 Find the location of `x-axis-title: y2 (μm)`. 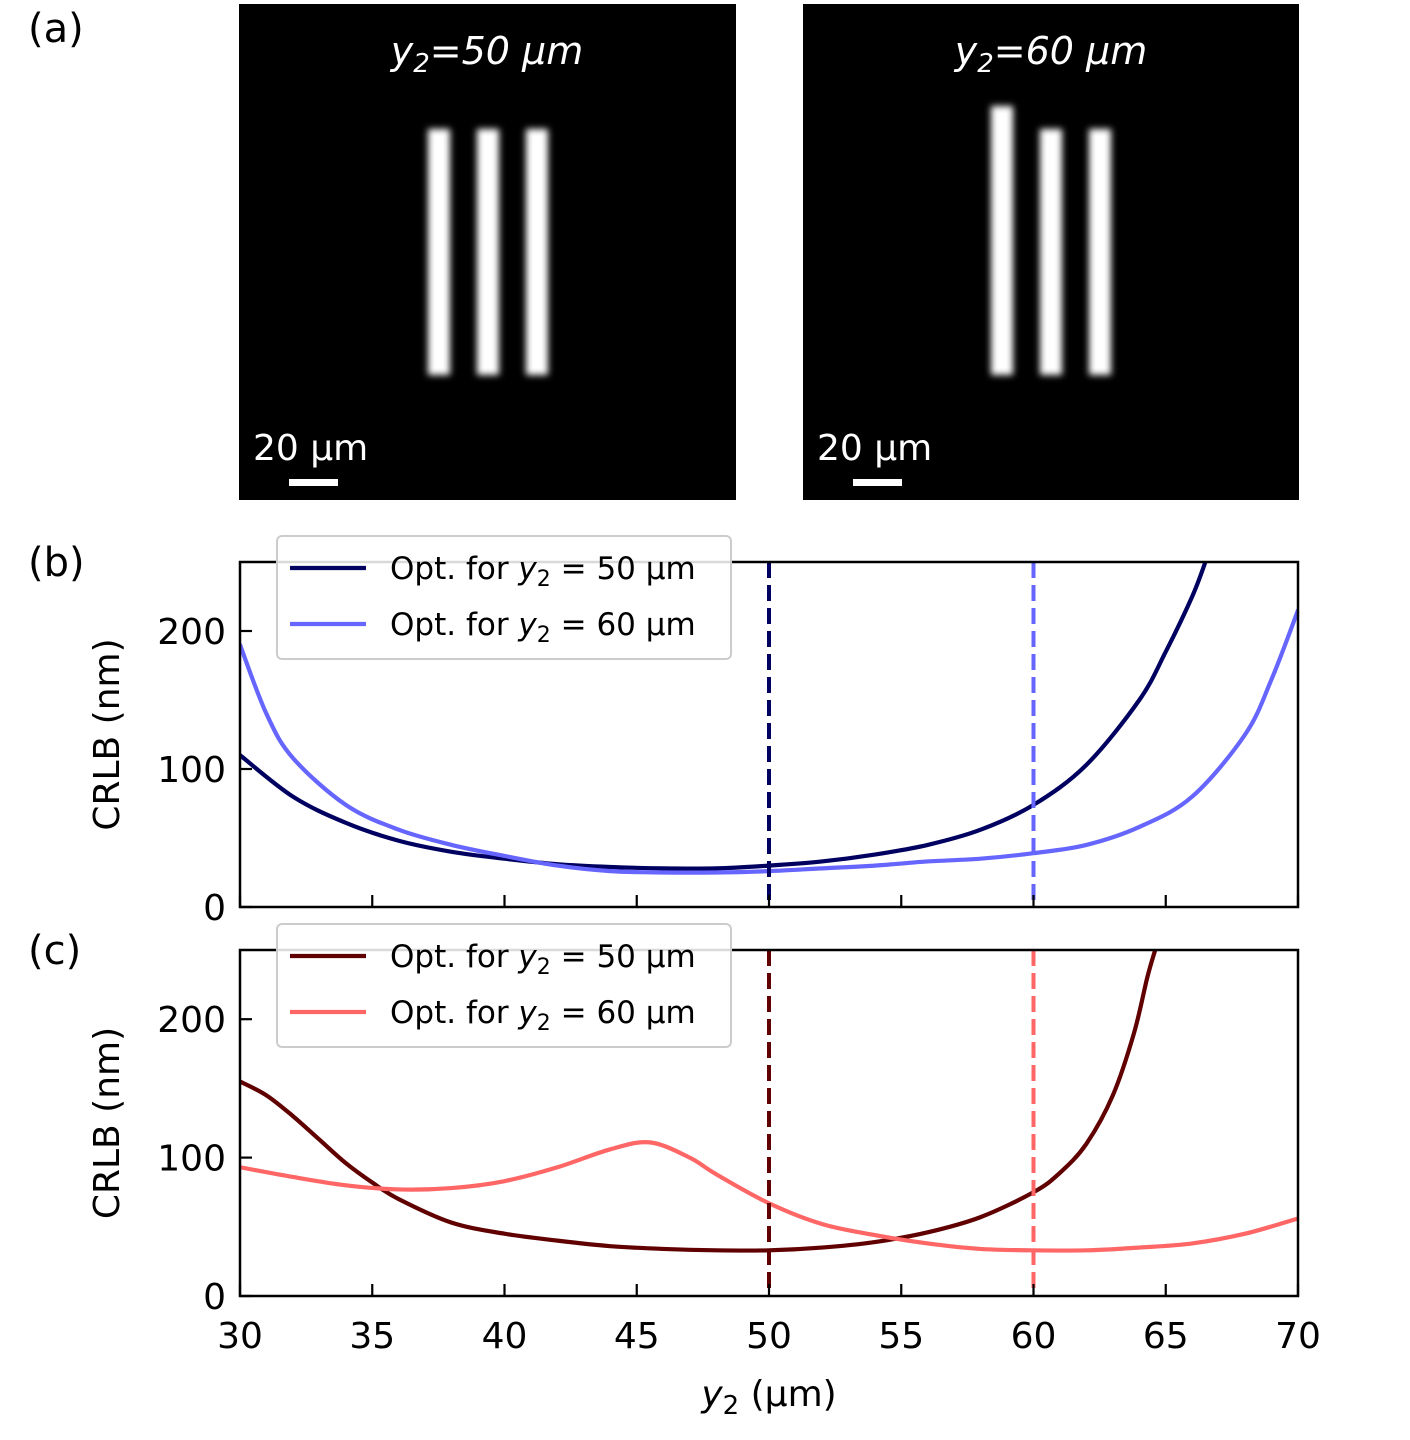

x-axis-title: y2 (μm) is located at coordinates (768, 1397).